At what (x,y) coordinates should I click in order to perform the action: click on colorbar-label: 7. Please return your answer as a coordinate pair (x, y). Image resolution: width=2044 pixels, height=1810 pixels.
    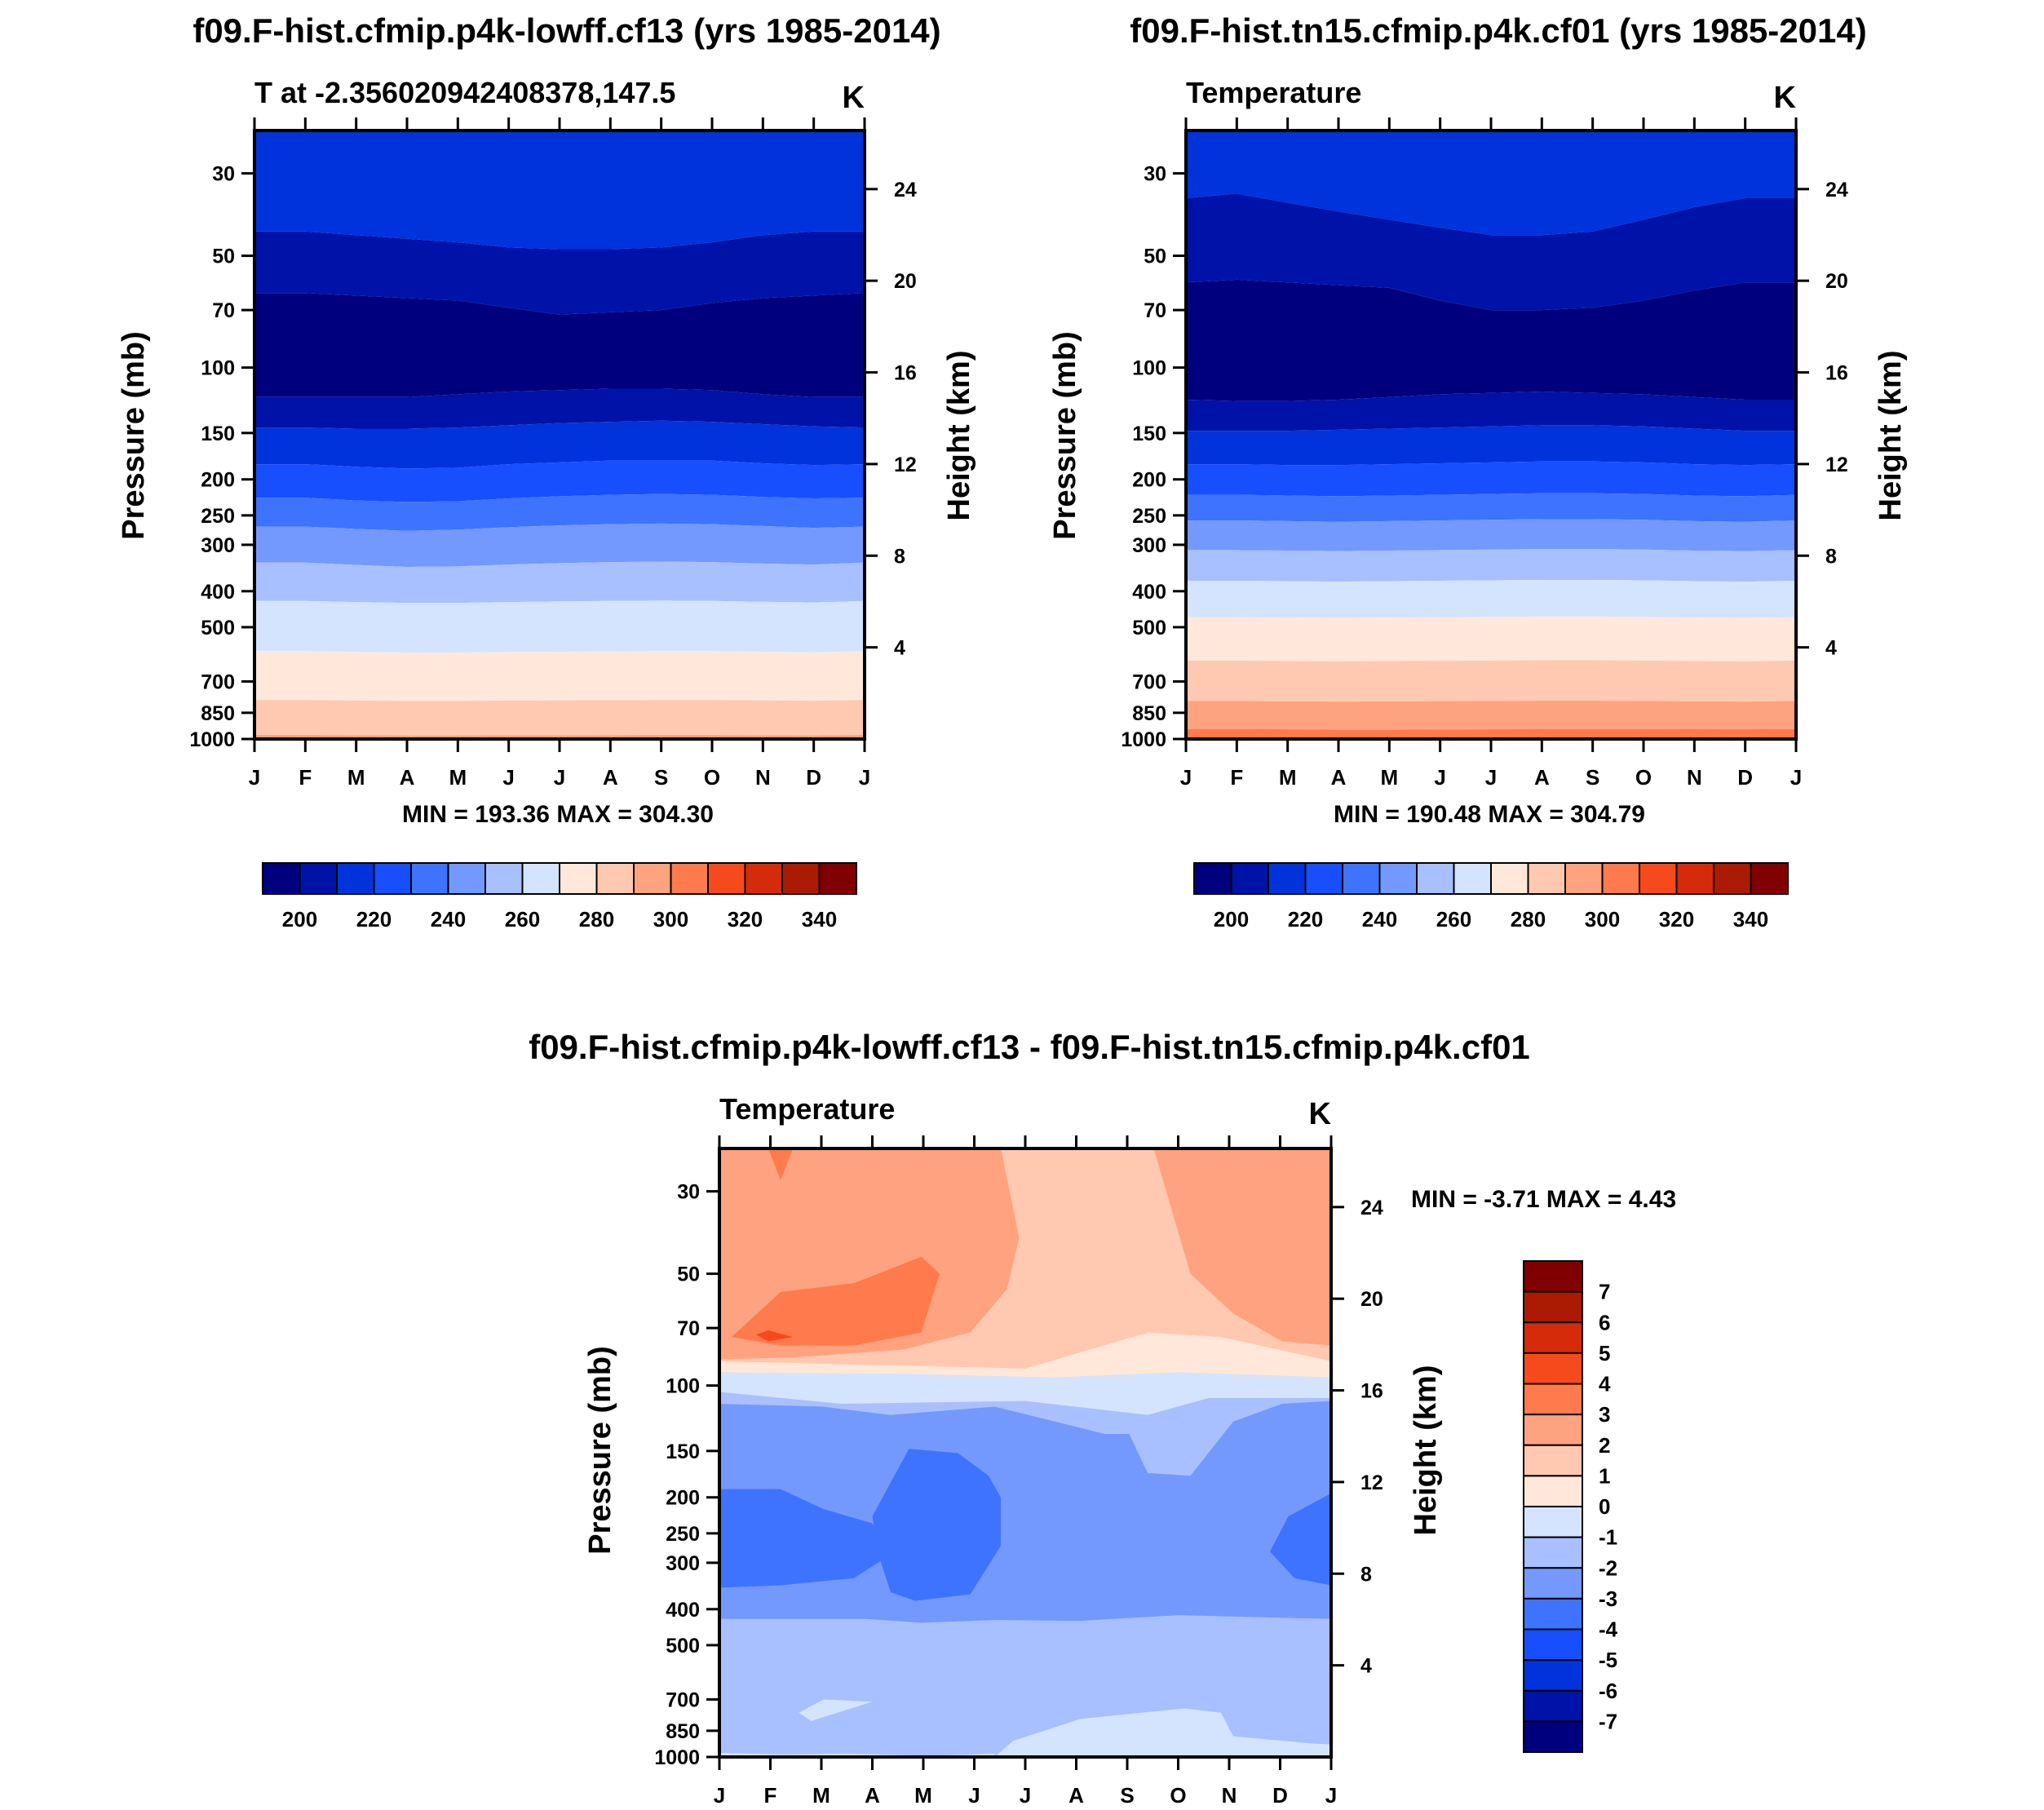
    Looking at the image, I should click on (1604, 1292).